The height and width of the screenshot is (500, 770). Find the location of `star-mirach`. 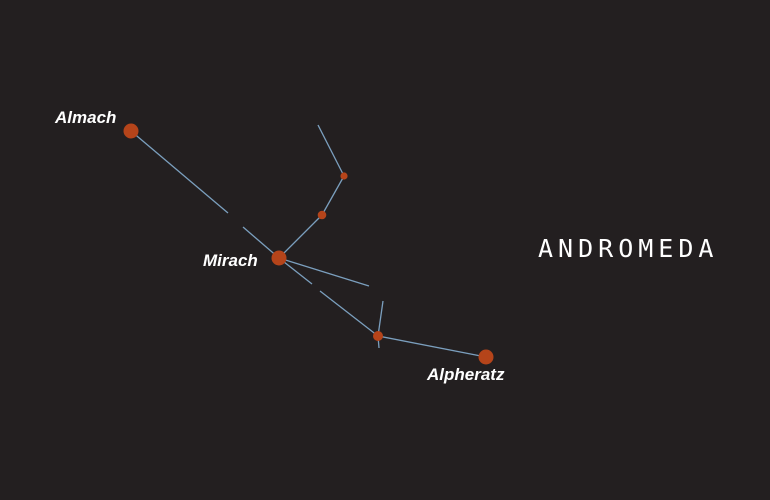

star-mirach is located at coordinates (279, 258).